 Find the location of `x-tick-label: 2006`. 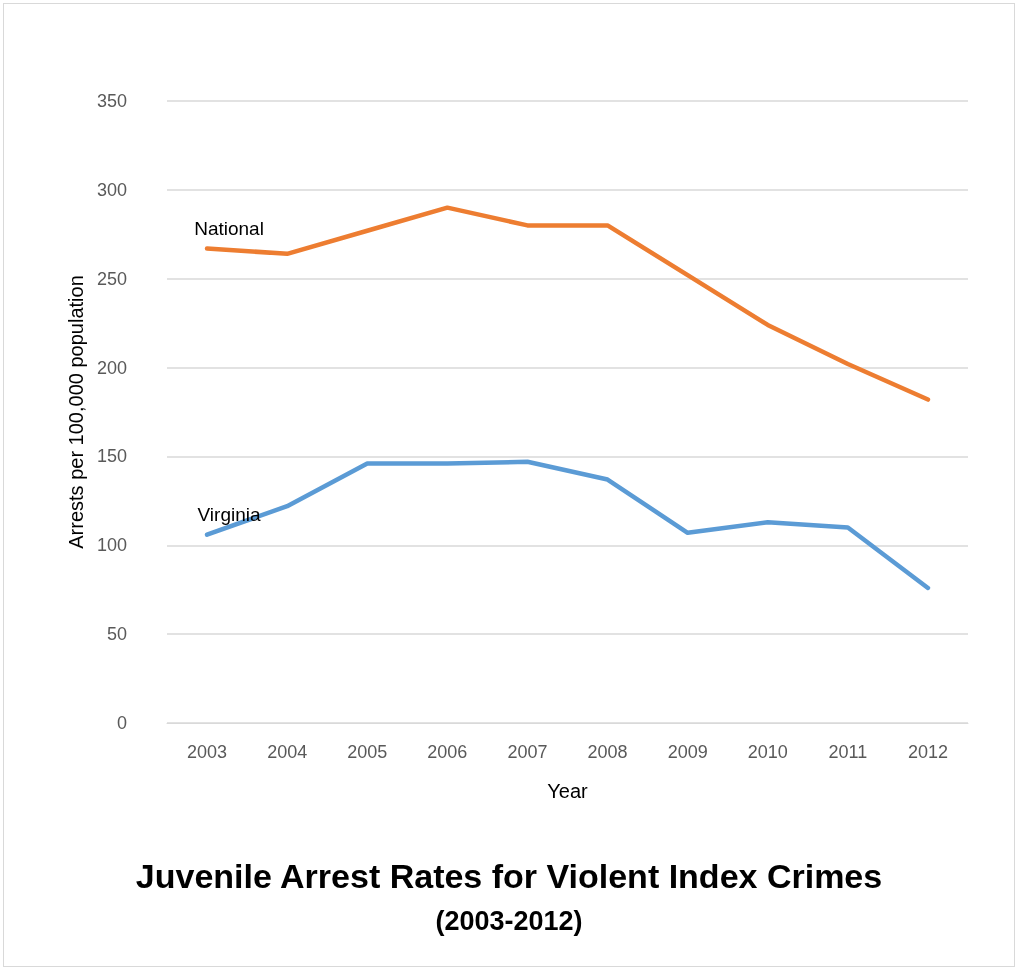

x-tick-label: 2006 is located at coordinates (447, 752).